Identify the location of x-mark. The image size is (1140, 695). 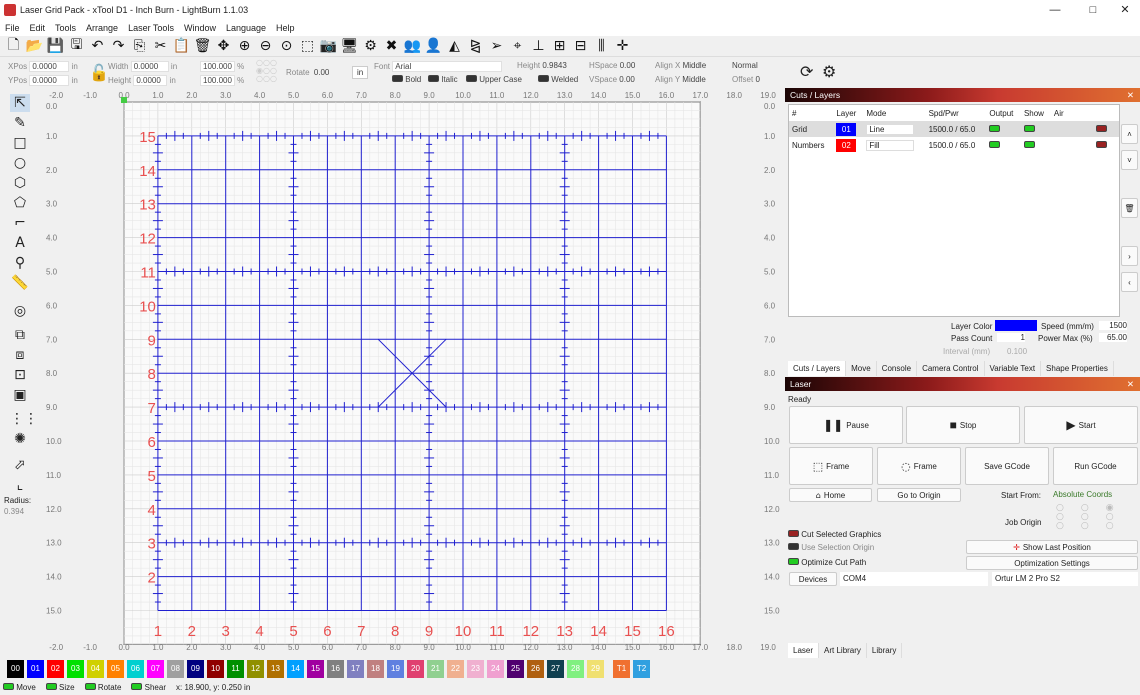
(412, 373).